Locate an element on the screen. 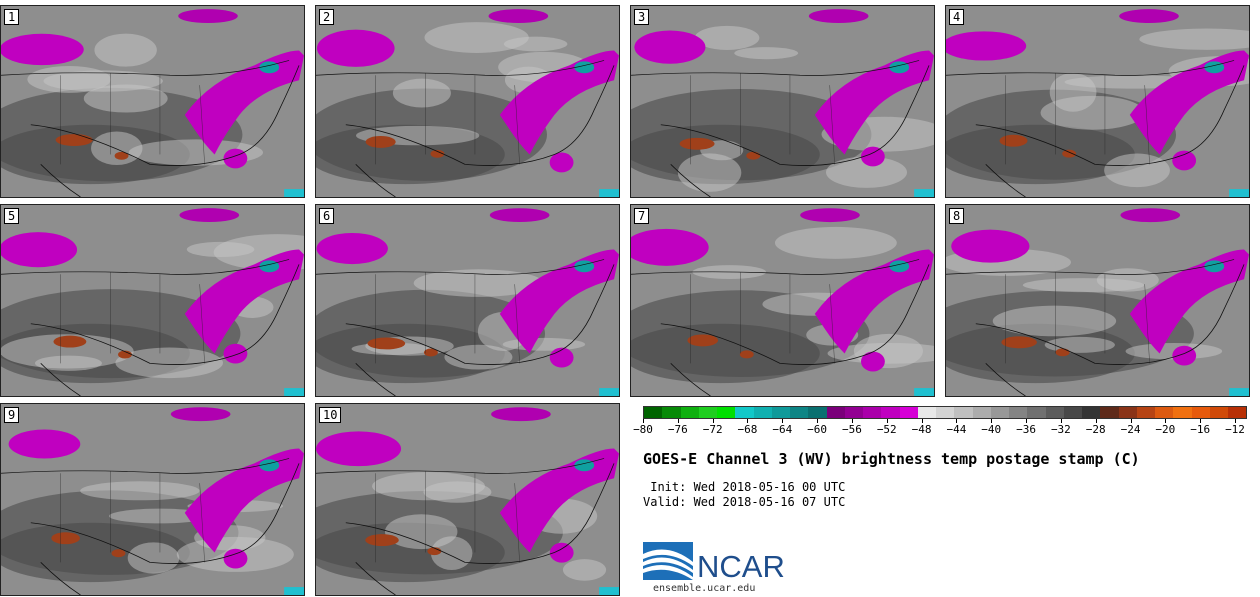 This screenshot has width=1260, height=597. member-number: 8 is located at coordinates (957, 216).